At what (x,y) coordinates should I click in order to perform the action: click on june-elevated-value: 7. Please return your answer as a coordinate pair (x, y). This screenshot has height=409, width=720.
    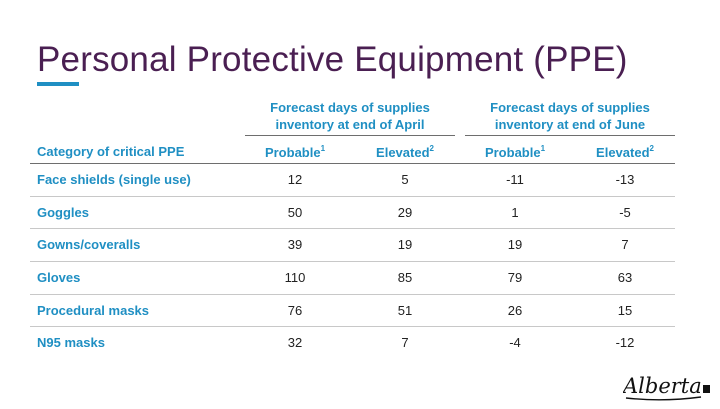
    Looking at the image, I should click on (625, 245).